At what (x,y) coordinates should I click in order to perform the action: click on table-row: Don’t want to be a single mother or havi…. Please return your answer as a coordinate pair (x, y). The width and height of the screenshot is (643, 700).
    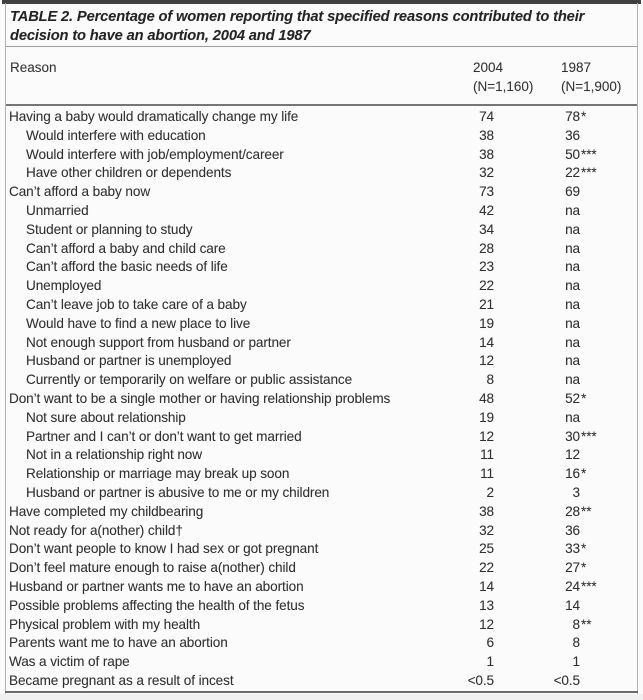
    Looking at the image, I should click on (321, 399).